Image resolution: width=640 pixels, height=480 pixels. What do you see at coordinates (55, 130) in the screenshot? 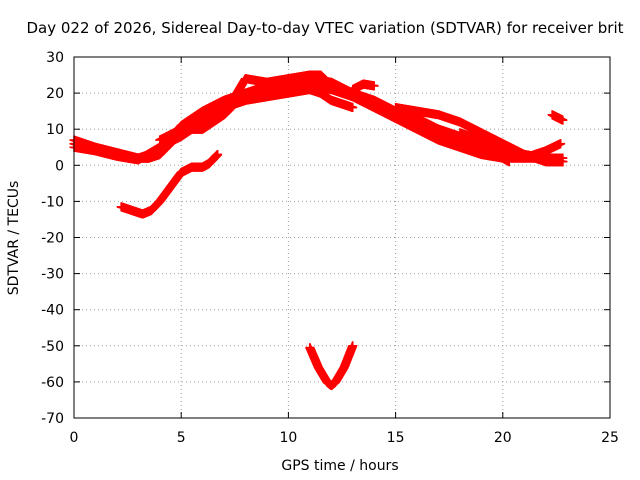
I see `y-tick-label: 10` at bounding box center [55, 130].